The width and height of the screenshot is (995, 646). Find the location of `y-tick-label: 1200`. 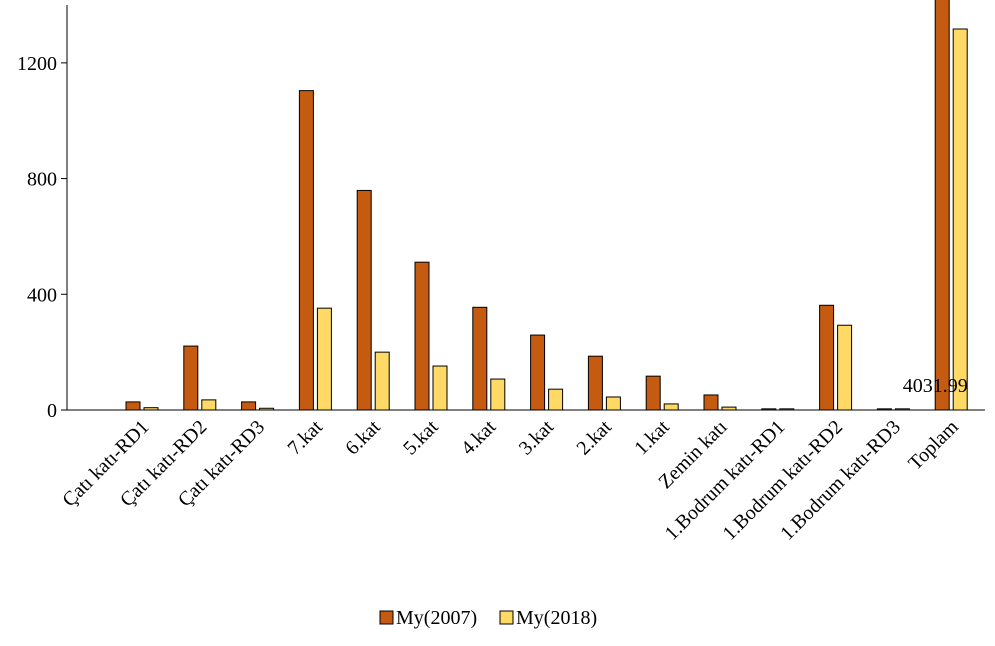

y-tick-label: 1200 is located at coordinates (37, 64).